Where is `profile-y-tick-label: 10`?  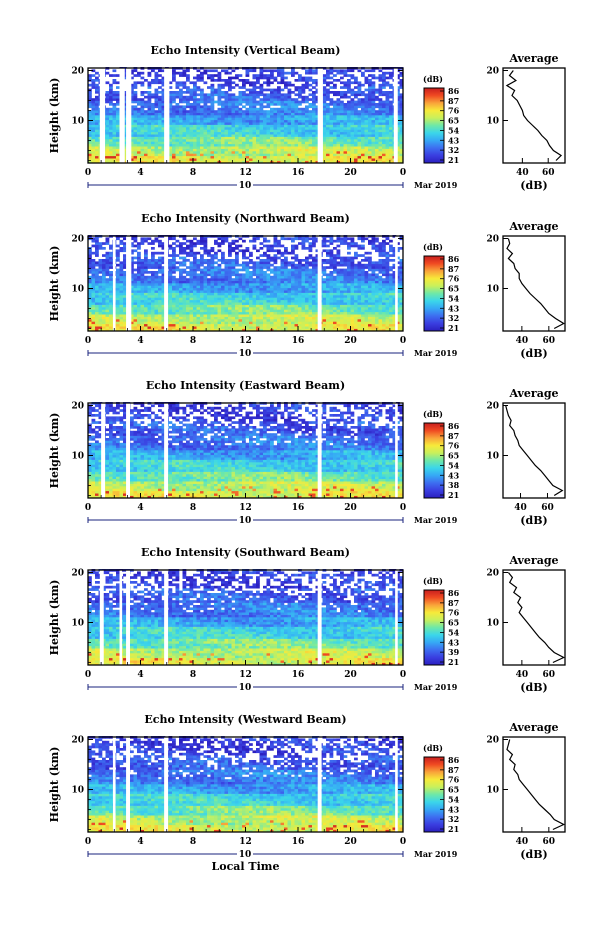
profile-y-tick-label: 10 is located at coordinates (492, 290).